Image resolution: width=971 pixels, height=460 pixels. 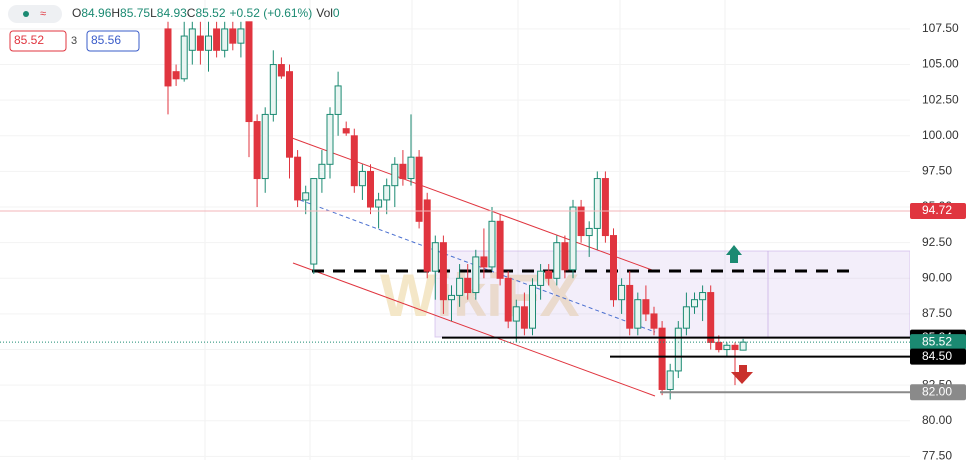 I want to click on price-tag-label: 82.00, so click(x=937, y=391).